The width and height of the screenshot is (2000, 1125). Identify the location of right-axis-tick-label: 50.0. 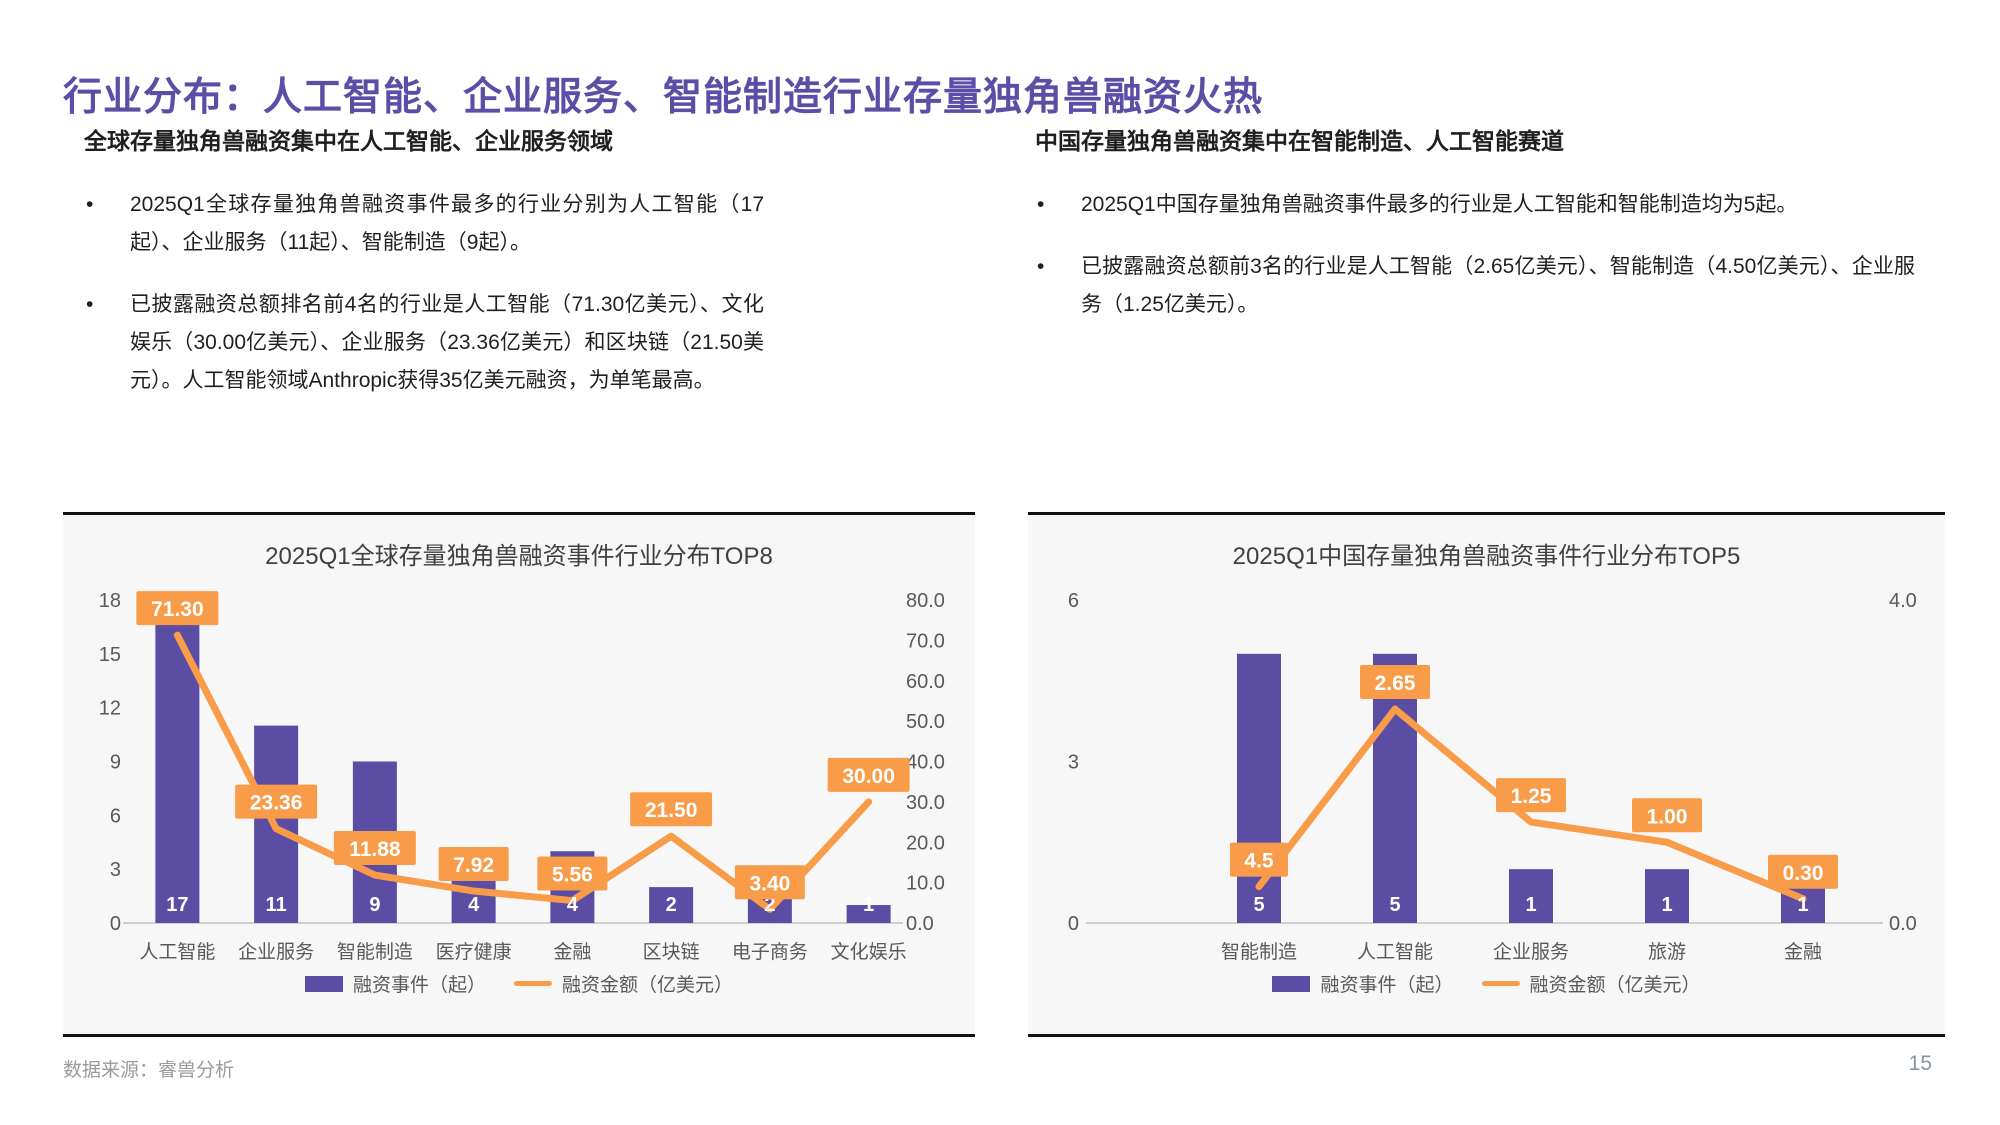
(925, 722).